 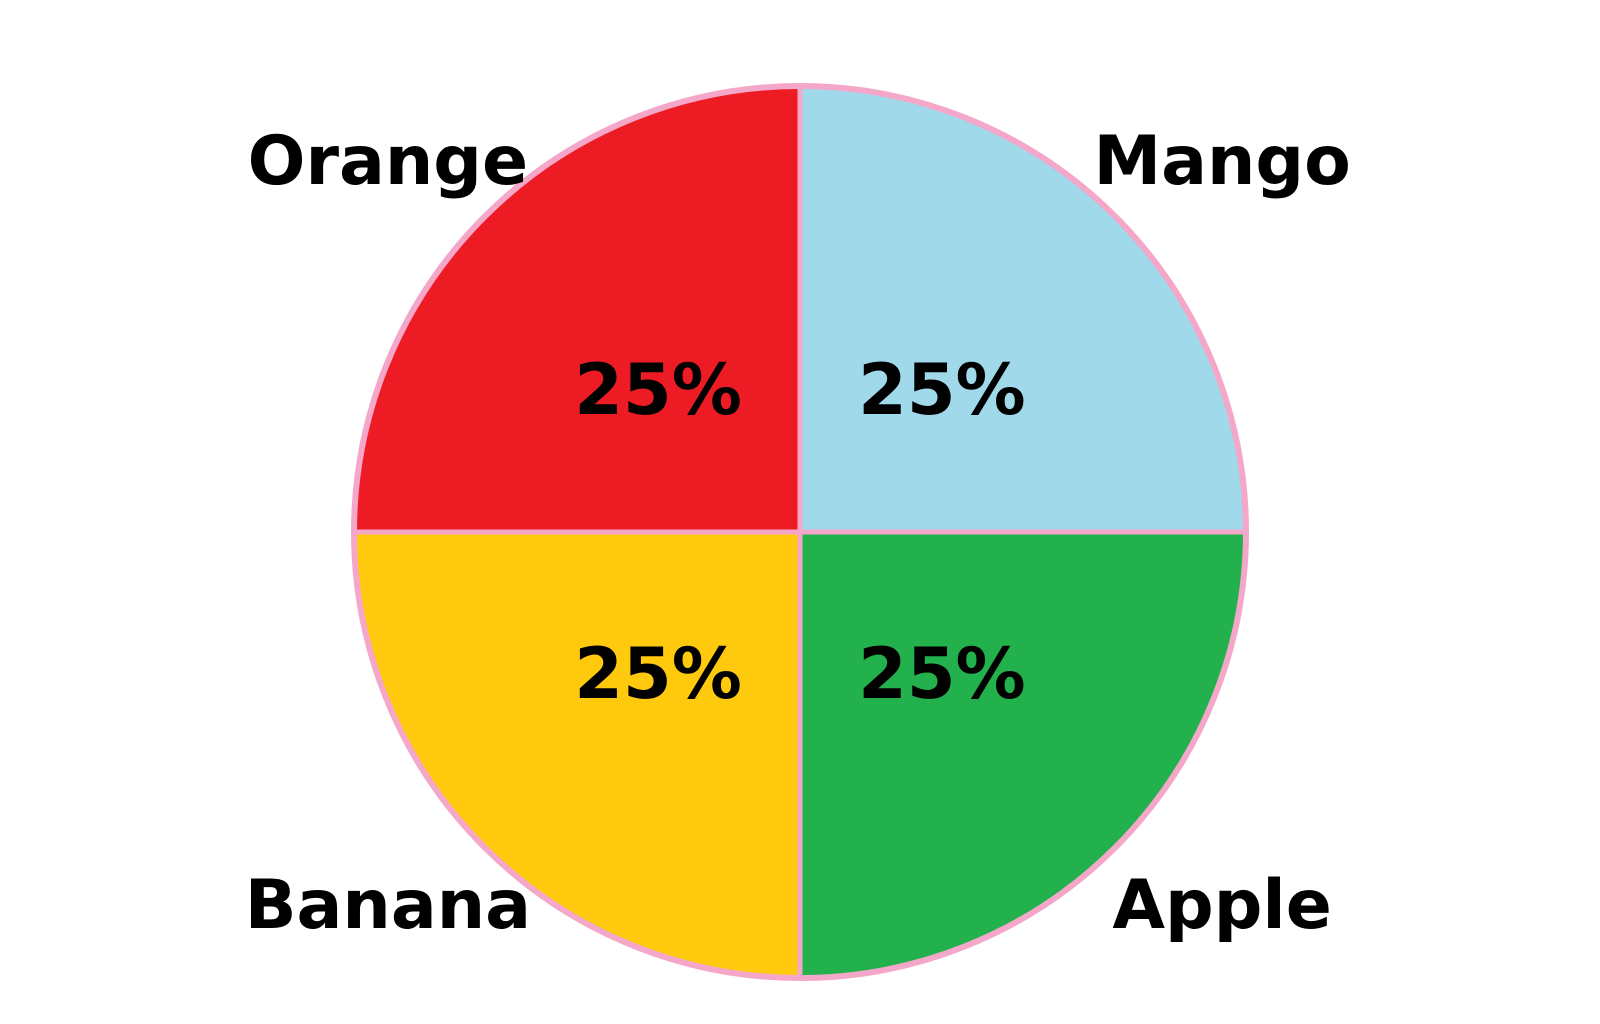 What do you see at coordinates (388, 905) in the screenshot?
I see `category-label-banana: Banana` at bounding box center [388, 905].